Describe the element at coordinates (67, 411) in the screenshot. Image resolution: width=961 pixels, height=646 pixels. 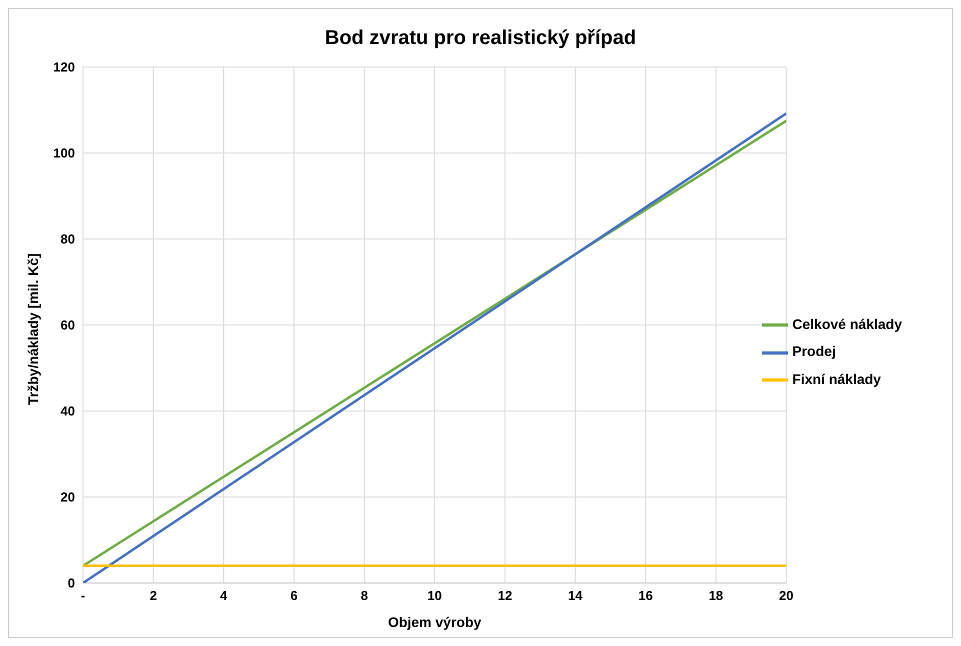
I see `y-tick-label: 40` at that location.